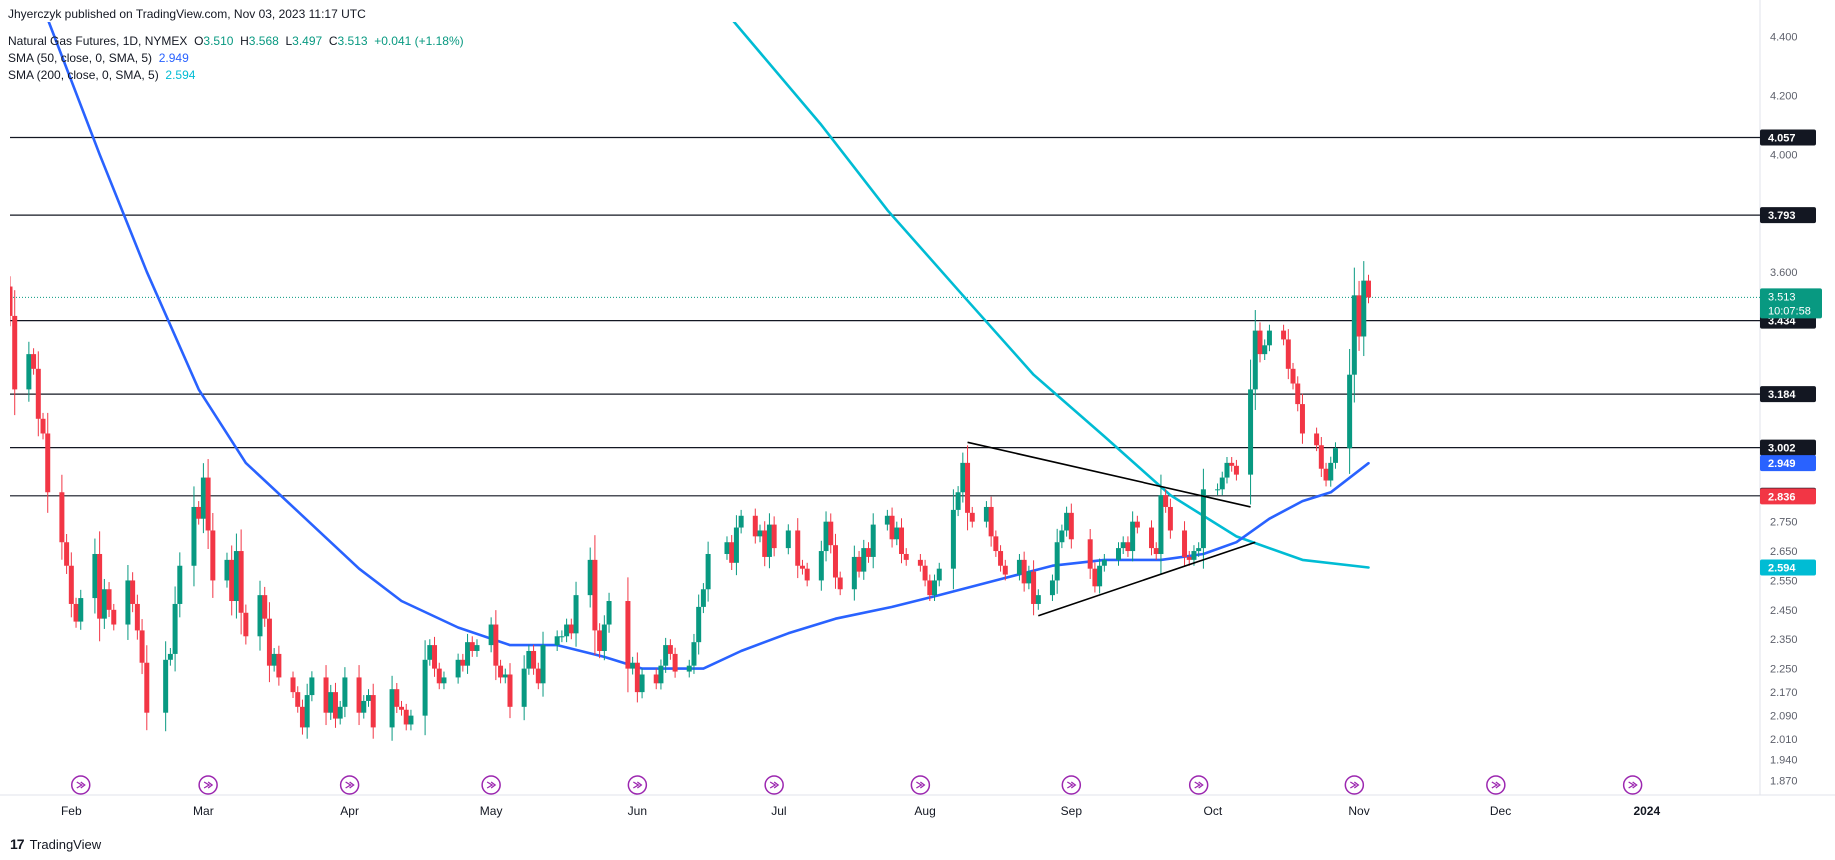 The width and height of the screenshot is (1835, 860). What do you see at coordinates (218, 41) in the screenshot?
I see `open-value: 3.510` at bounding box center [218, 41].